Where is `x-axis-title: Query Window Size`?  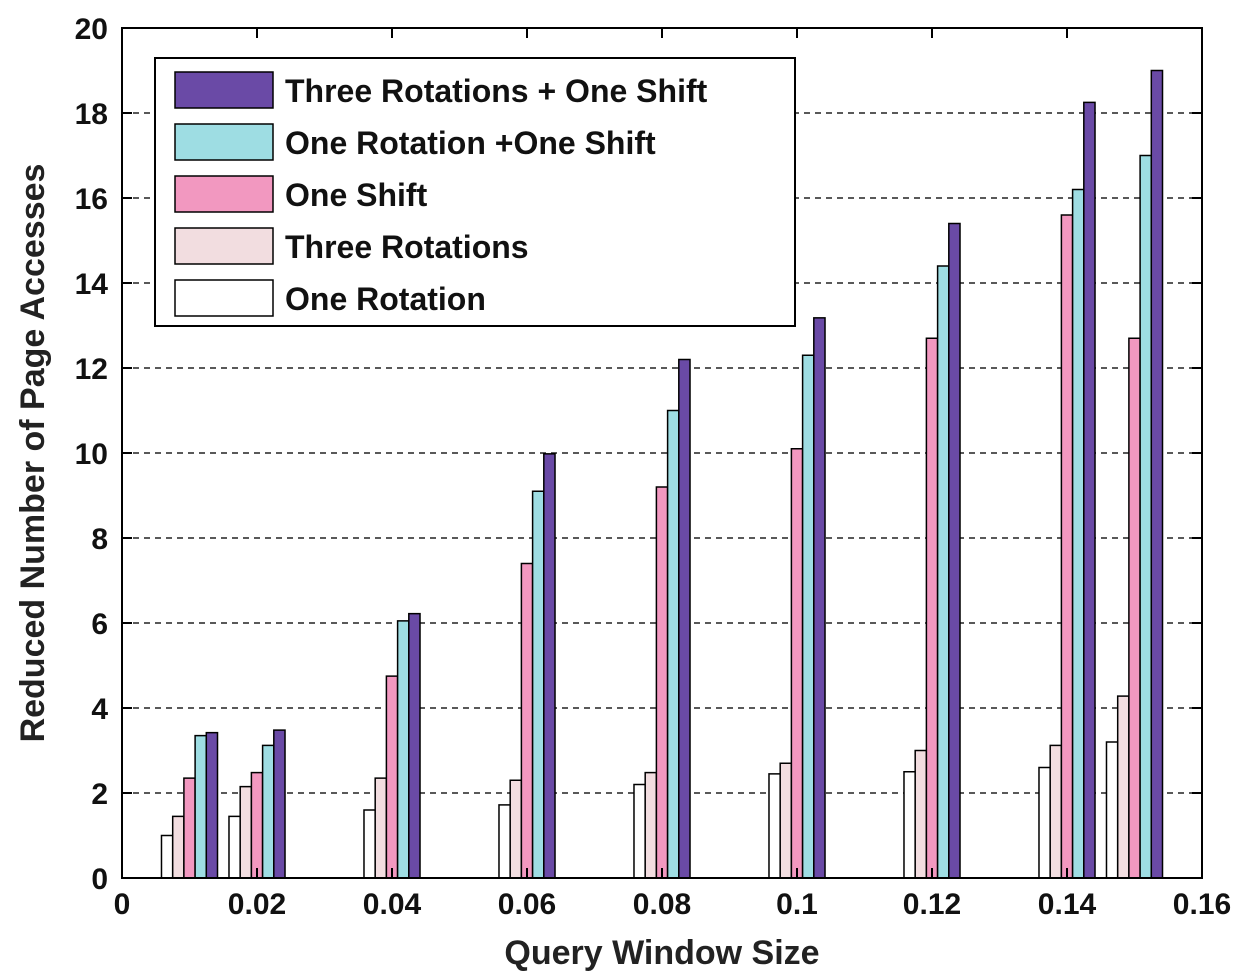
x-axis-title: Query Window Size is located at coordinates (661, 953).